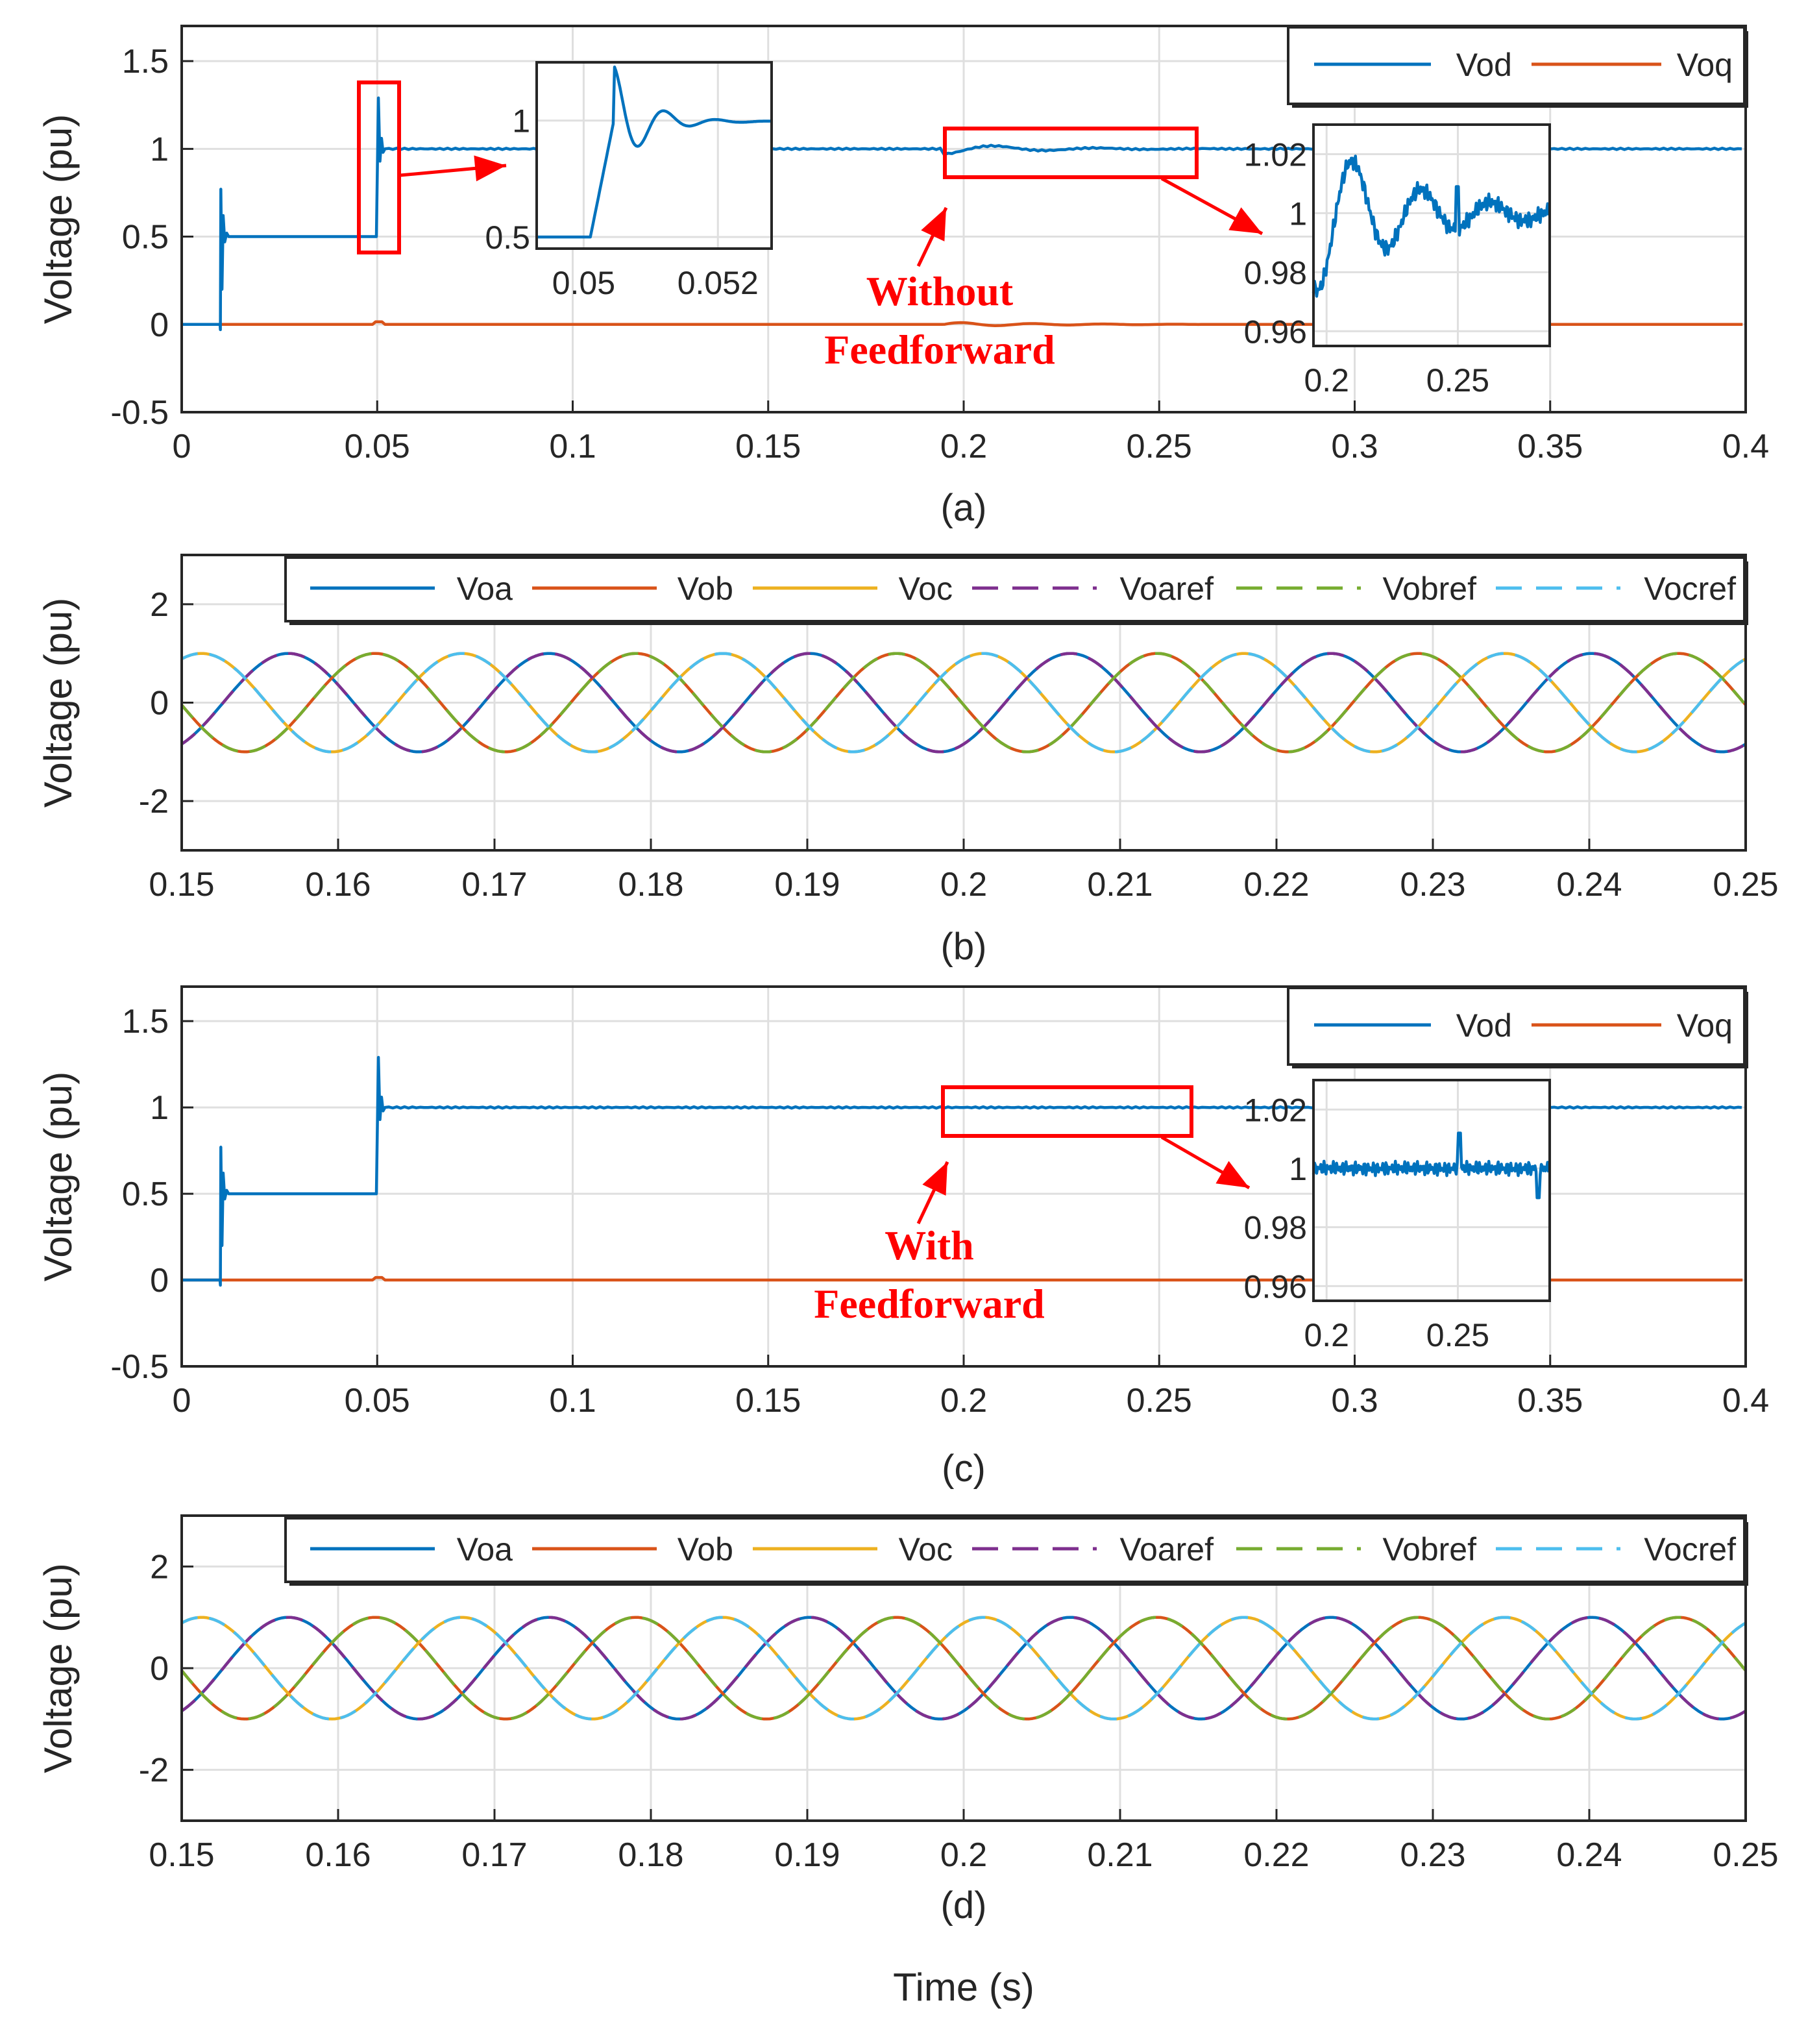  Describe the element at coordinates (940, 291) in the screenshot. I see `annotation-label: Without` at that location.